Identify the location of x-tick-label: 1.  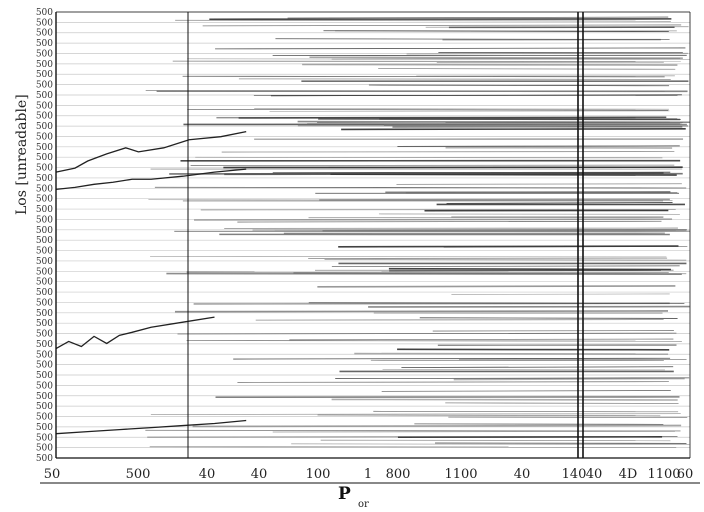
(368, 474).